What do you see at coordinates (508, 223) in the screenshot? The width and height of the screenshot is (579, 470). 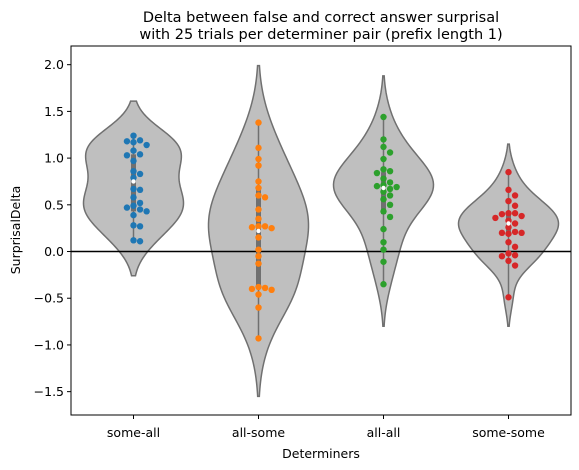 I see `violin-median-some-some` at bounding box center [508, 223].